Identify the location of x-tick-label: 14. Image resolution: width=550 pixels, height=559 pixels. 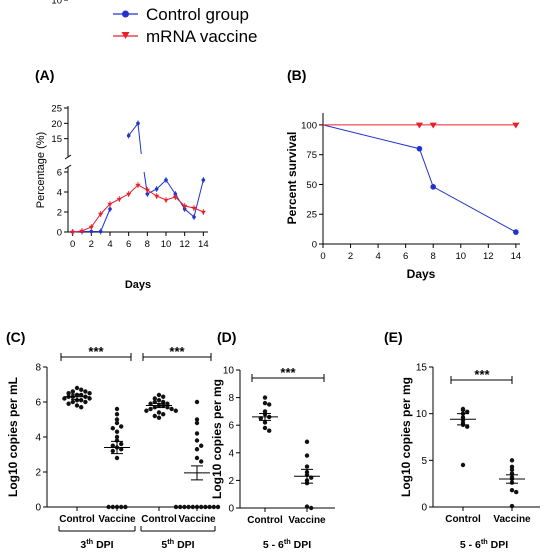
(516, 256).